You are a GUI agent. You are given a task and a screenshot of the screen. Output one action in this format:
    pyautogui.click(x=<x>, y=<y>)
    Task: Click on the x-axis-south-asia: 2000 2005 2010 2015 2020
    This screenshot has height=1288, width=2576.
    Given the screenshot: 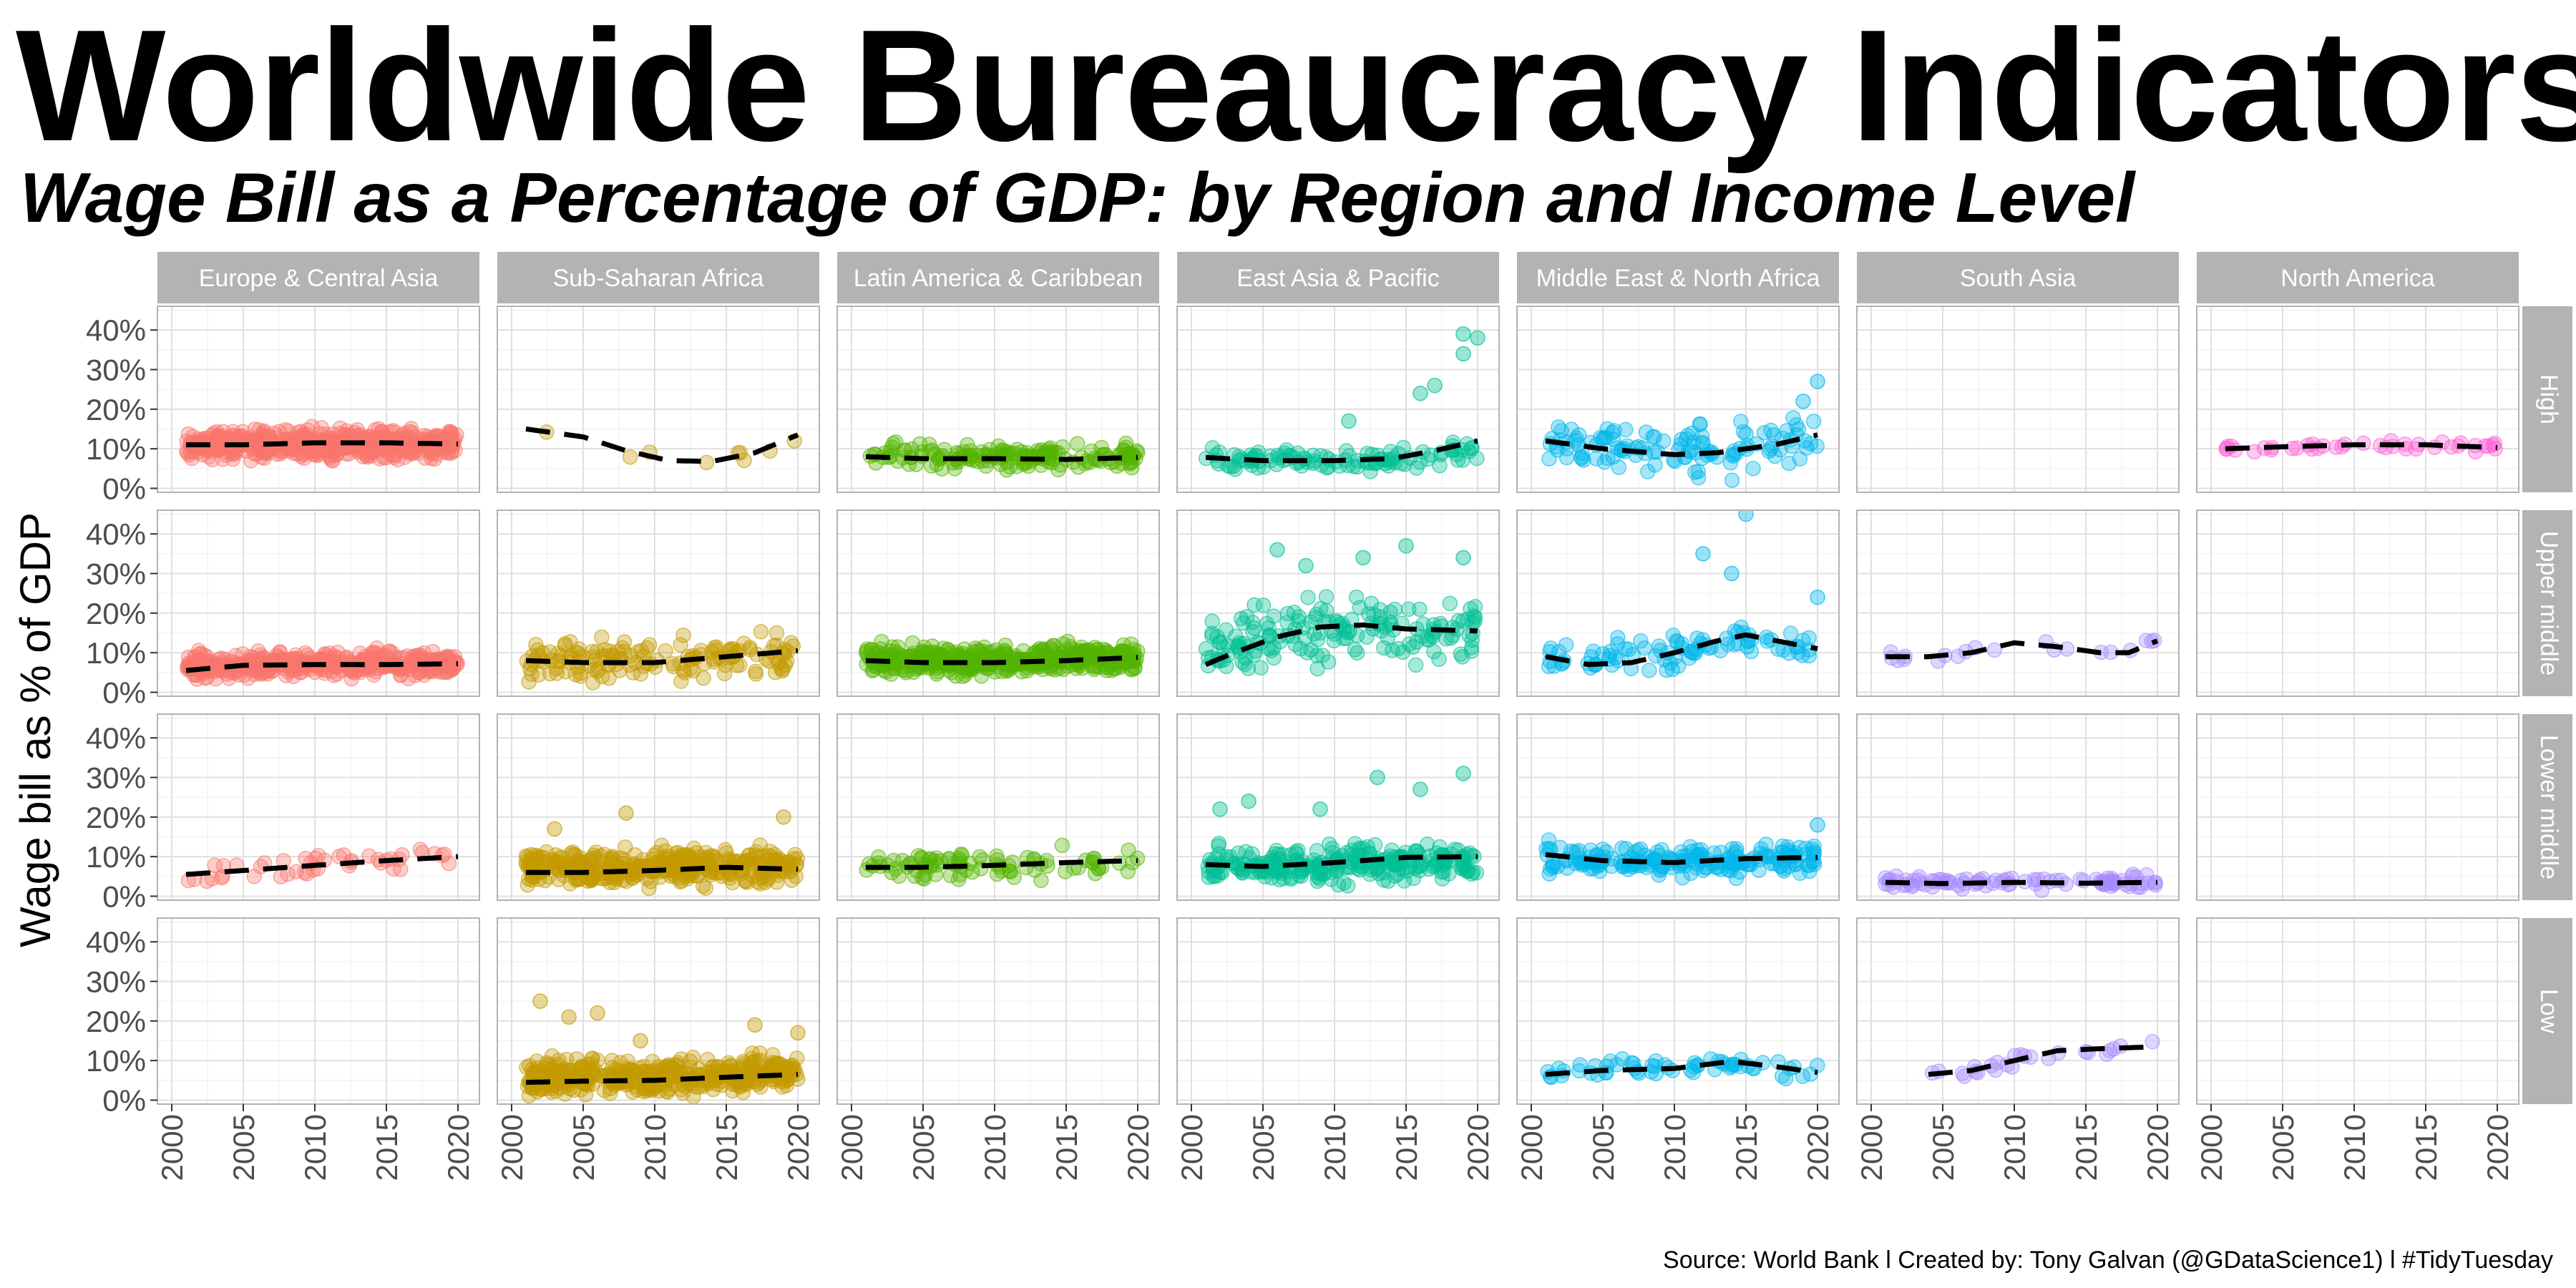 What is the action you would take?
    pyautogui.click(x=2015, y=1142)
    